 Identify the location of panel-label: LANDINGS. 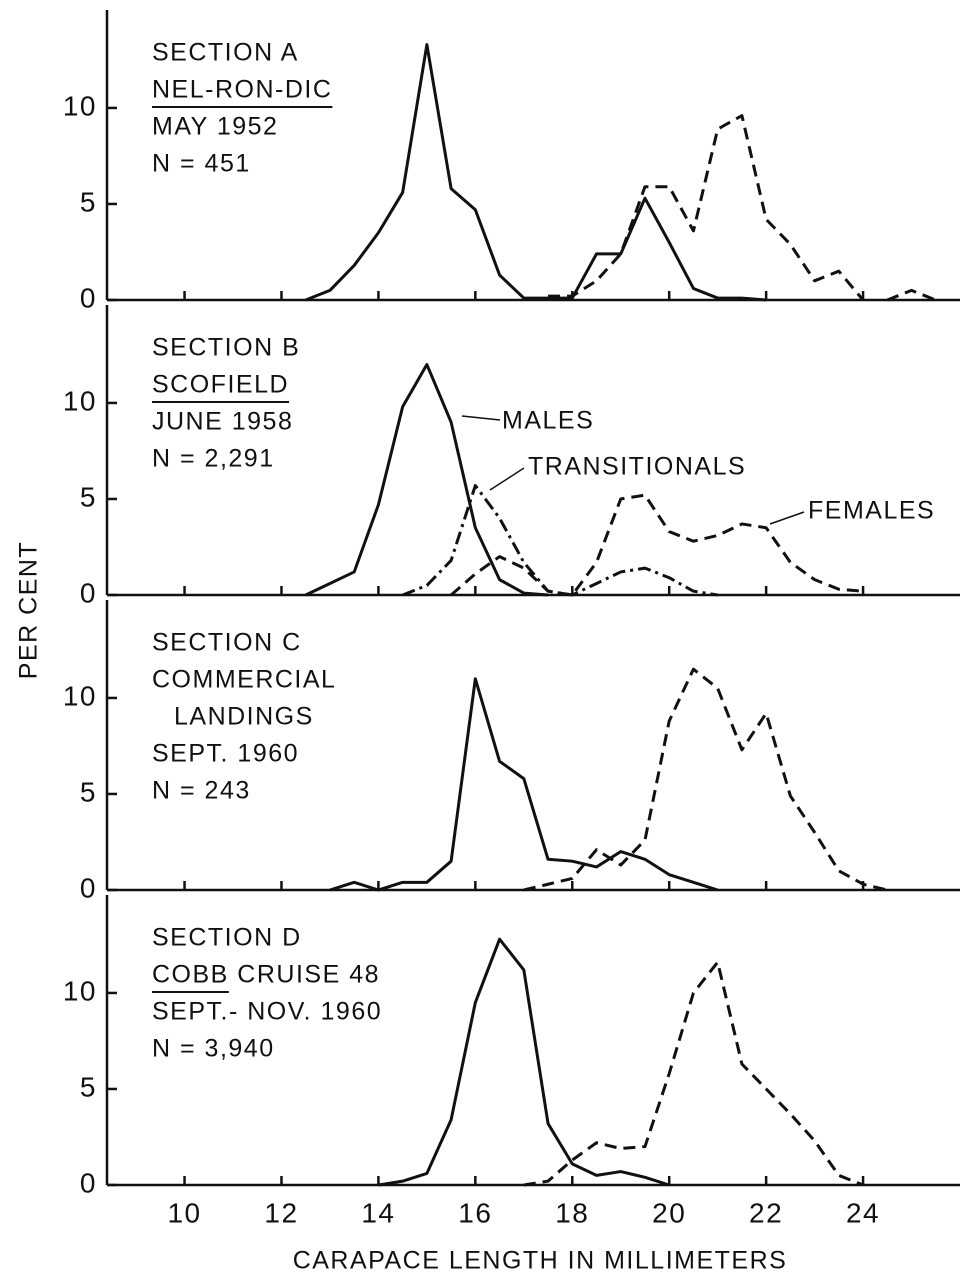
(244, 717).